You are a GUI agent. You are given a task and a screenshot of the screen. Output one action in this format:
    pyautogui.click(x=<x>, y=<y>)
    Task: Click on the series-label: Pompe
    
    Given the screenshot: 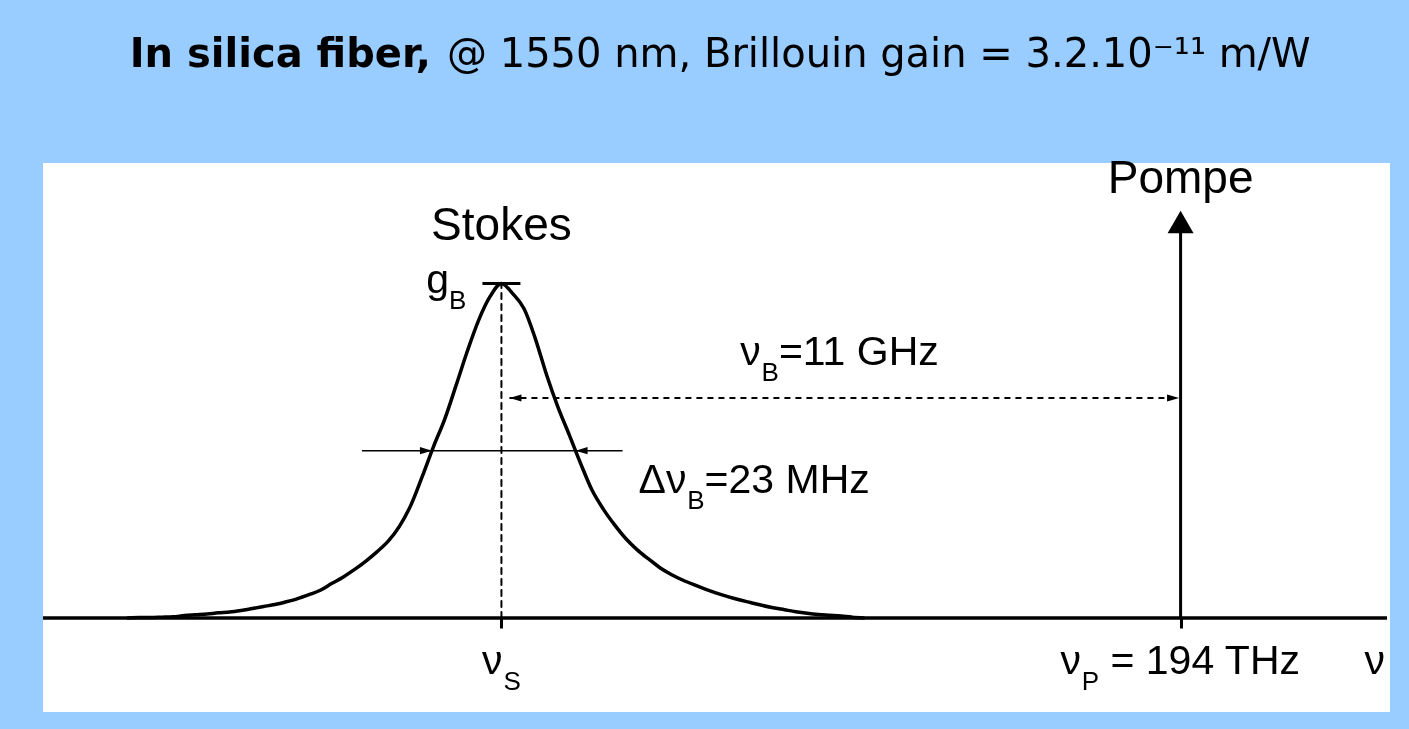 What is the action you would take?
    pyautogui.click(x=1180, y=177)
    